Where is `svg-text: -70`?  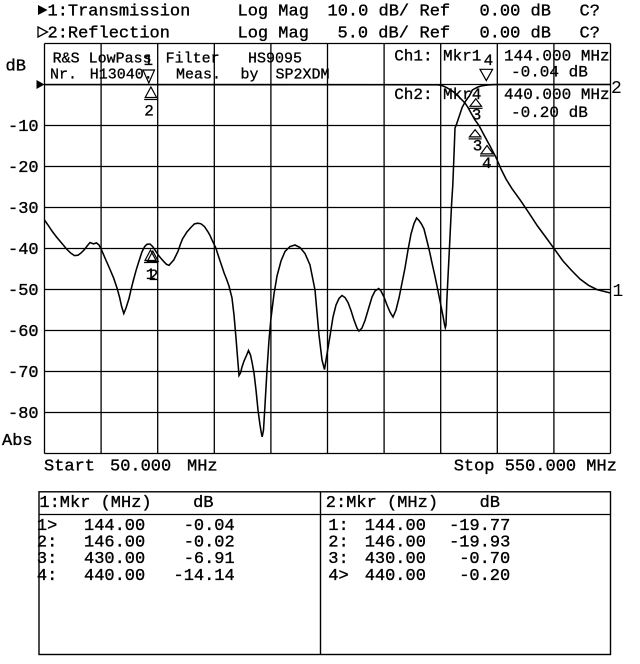
svg-text: -70 is located at coordinates (23, 373).